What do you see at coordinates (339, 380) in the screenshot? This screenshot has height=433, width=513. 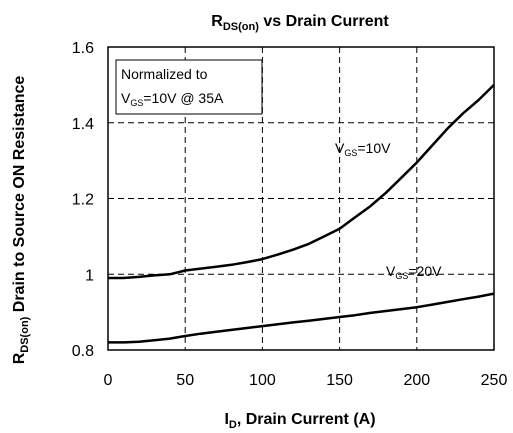 I see `x-tick-label: 150` at bounding box center [339, 380].